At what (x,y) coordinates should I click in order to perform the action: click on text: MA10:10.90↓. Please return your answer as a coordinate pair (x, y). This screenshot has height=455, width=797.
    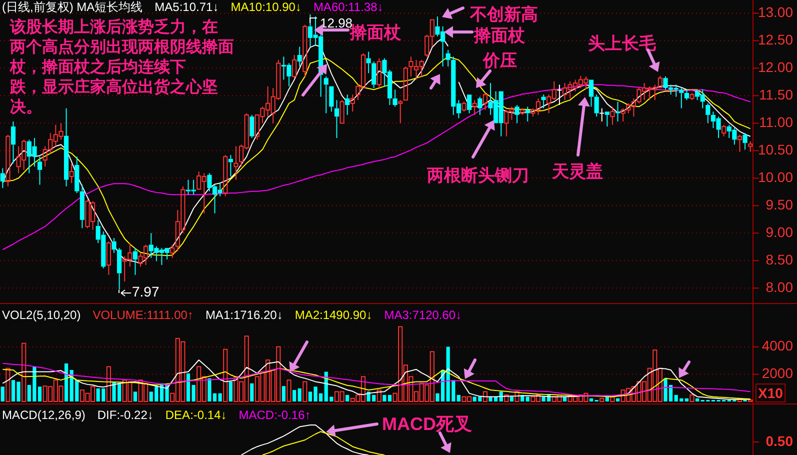
    Looking at the image, I should click on (266, 7).